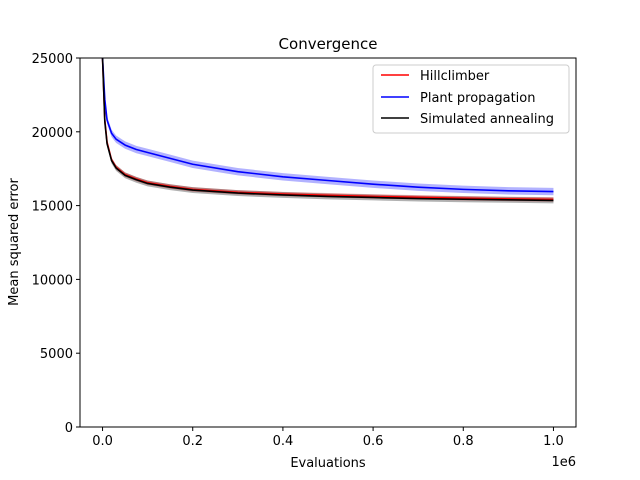 The image size is (640, 480). I want to click on y-tick-label: 15000, so click(52, 207).